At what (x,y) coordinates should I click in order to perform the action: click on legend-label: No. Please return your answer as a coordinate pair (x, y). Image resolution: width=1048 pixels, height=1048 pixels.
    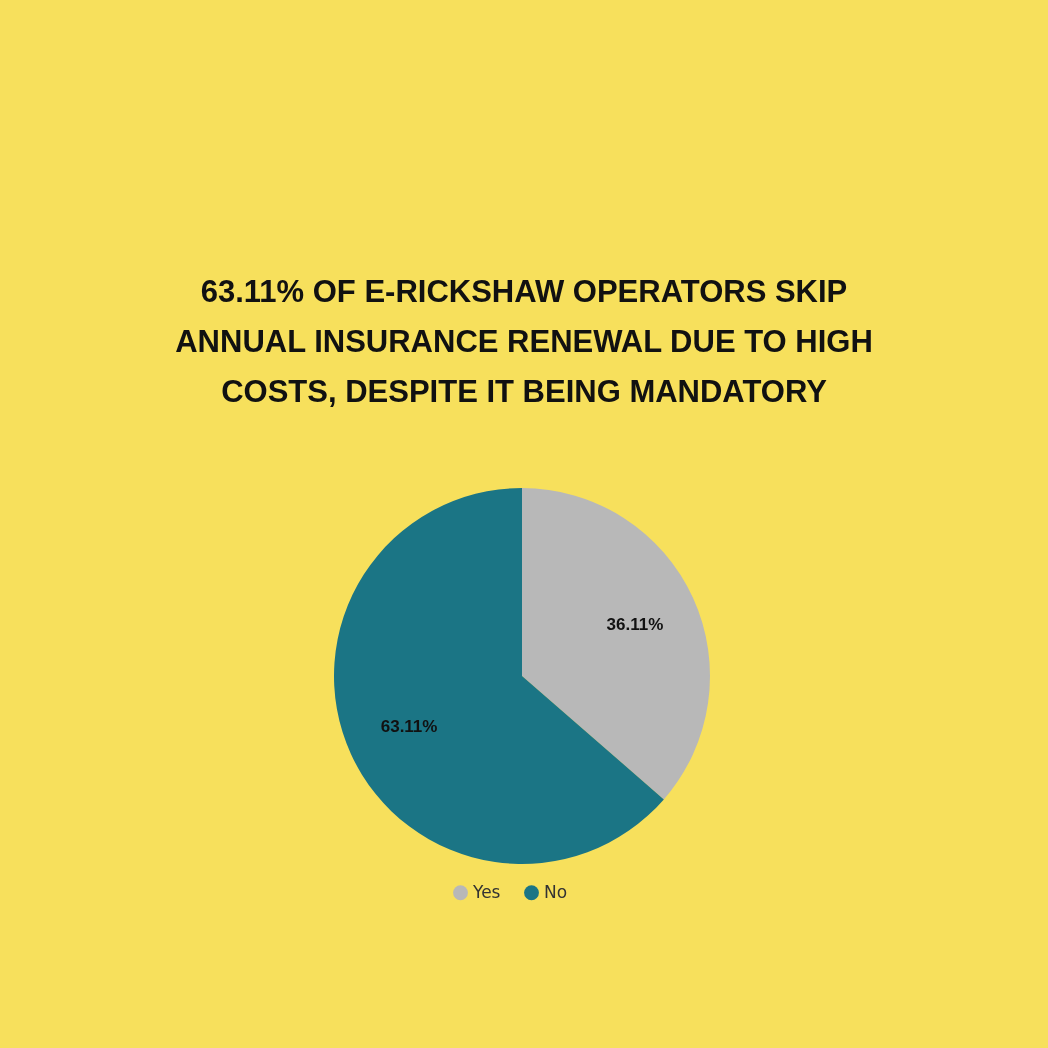
    Looking at the image, I should click on (556, 891).